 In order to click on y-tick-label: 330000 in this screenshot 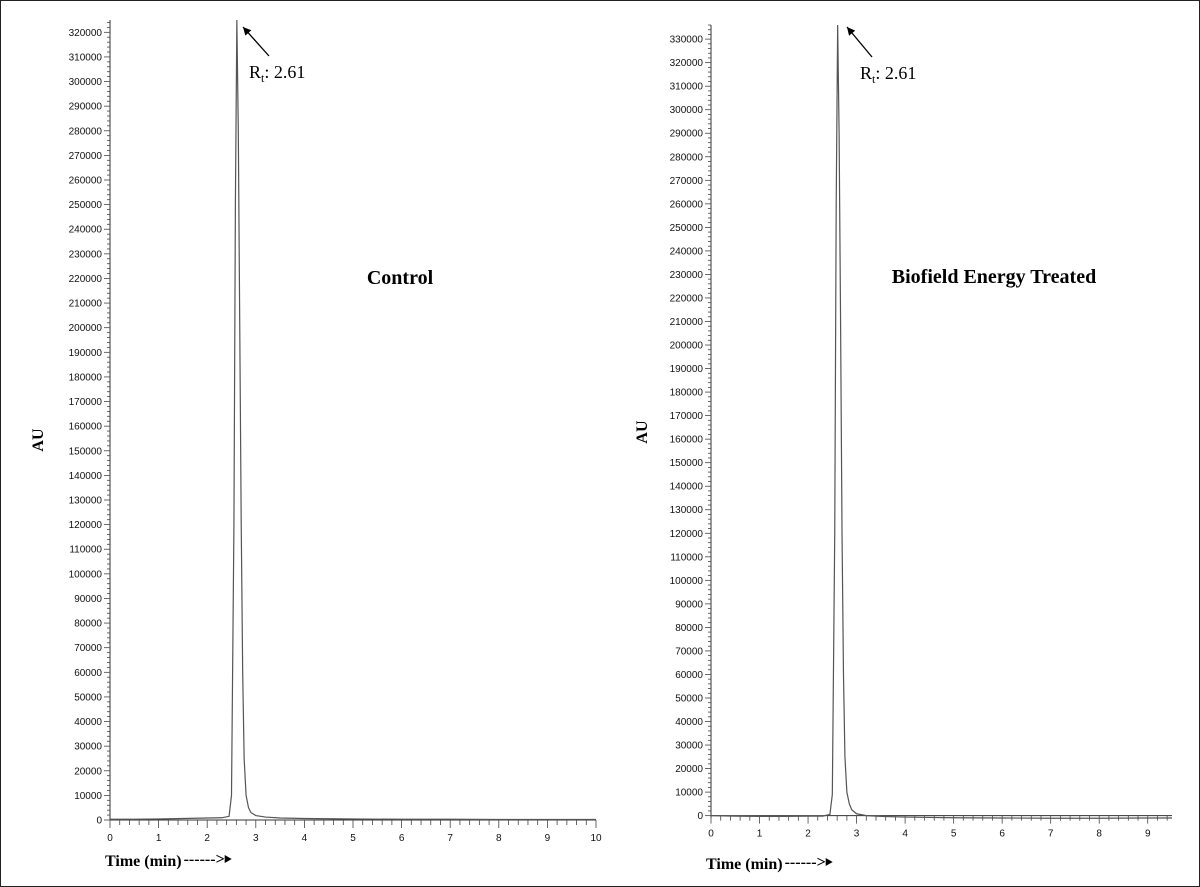, I will do `click(687, 40)`.